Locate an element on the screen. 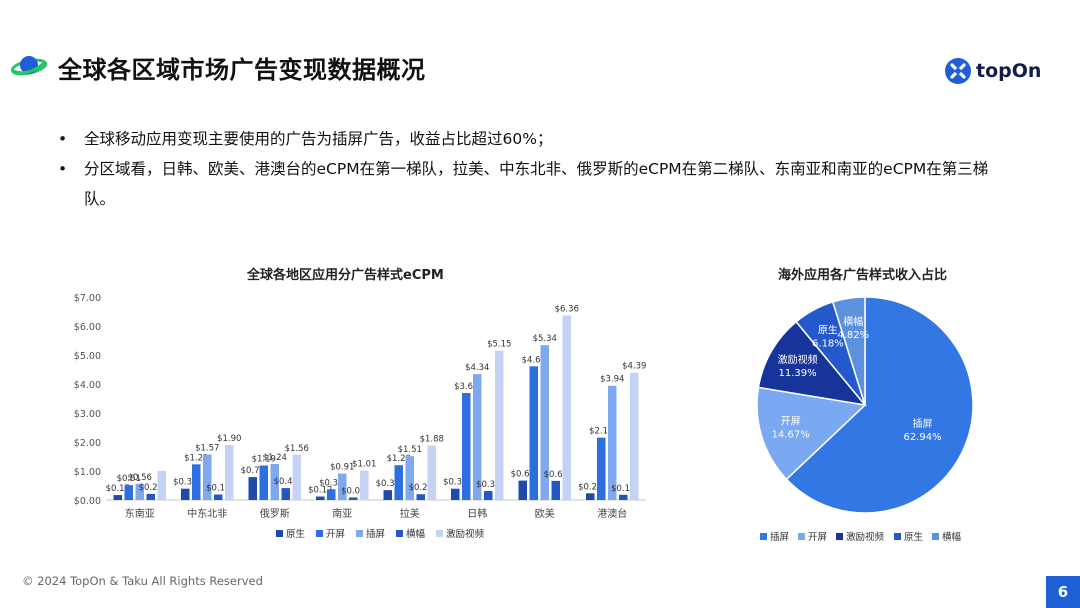  bar-value-label: $0.34 is located at coordinates (388, 484).